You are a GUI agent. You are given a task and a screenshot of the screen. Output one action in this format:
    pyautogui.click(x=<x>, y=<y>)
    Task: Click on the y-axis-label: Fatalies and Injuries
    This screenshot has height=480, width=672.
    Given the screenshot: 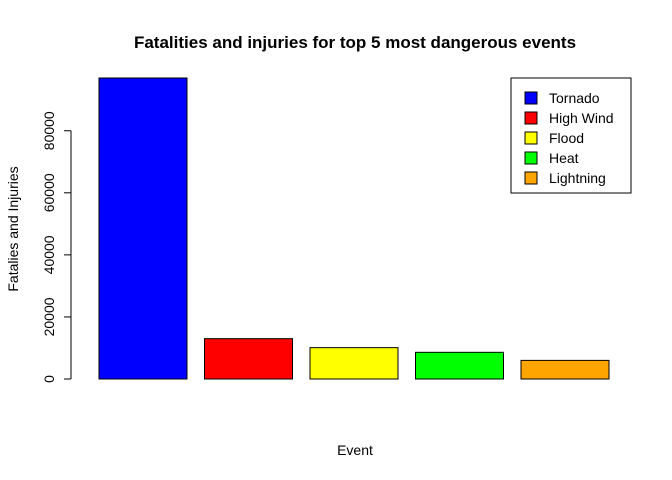 What is the action you would take?
    pyautogui.click(x=13, y=228)
    